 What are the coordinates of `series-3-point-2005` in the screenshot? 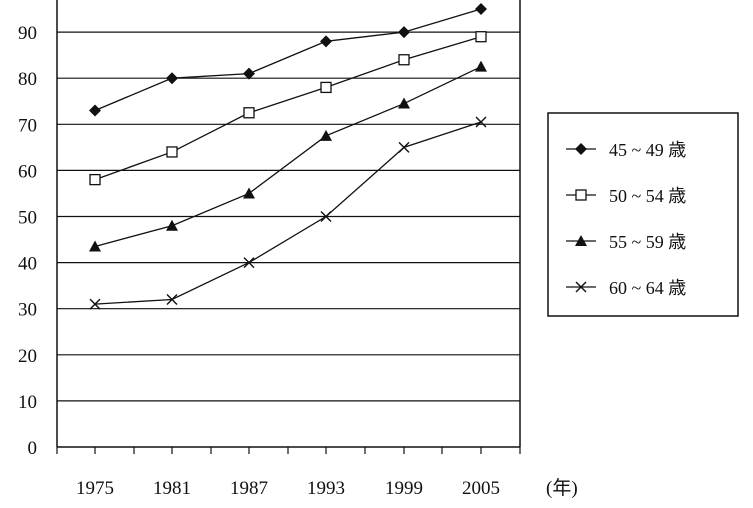 It's located at (481, 66).